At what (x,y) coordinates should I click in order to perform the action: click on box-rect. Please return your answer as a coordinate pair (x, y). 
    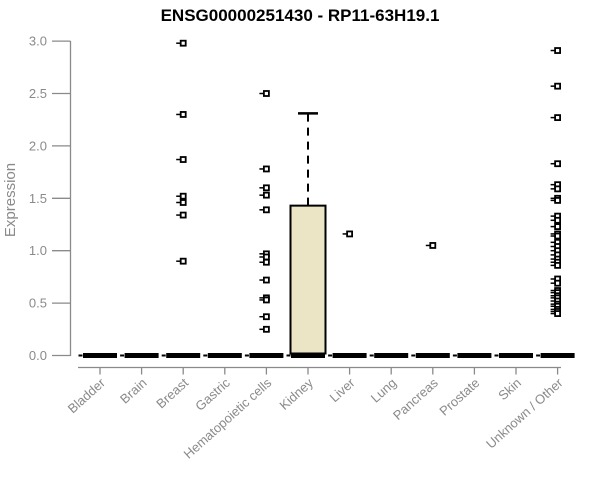
    Looking at the image, I should click on (308, 279).